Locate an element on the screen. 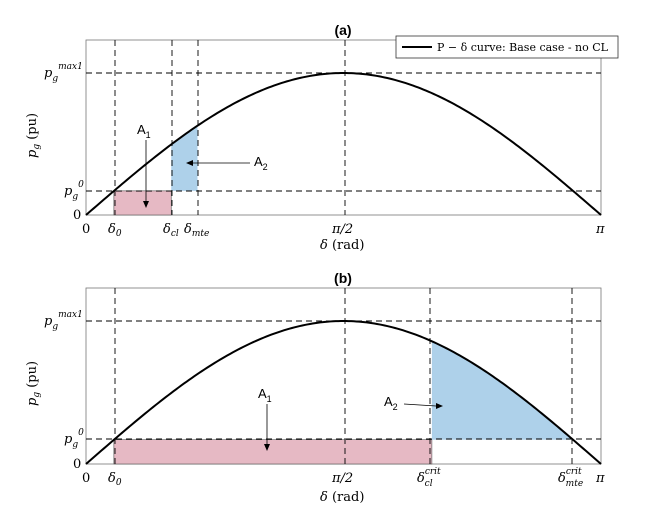 This screenshot has width=664, height=524. panel-b-area-A1 is located at coordinates (273, 452).